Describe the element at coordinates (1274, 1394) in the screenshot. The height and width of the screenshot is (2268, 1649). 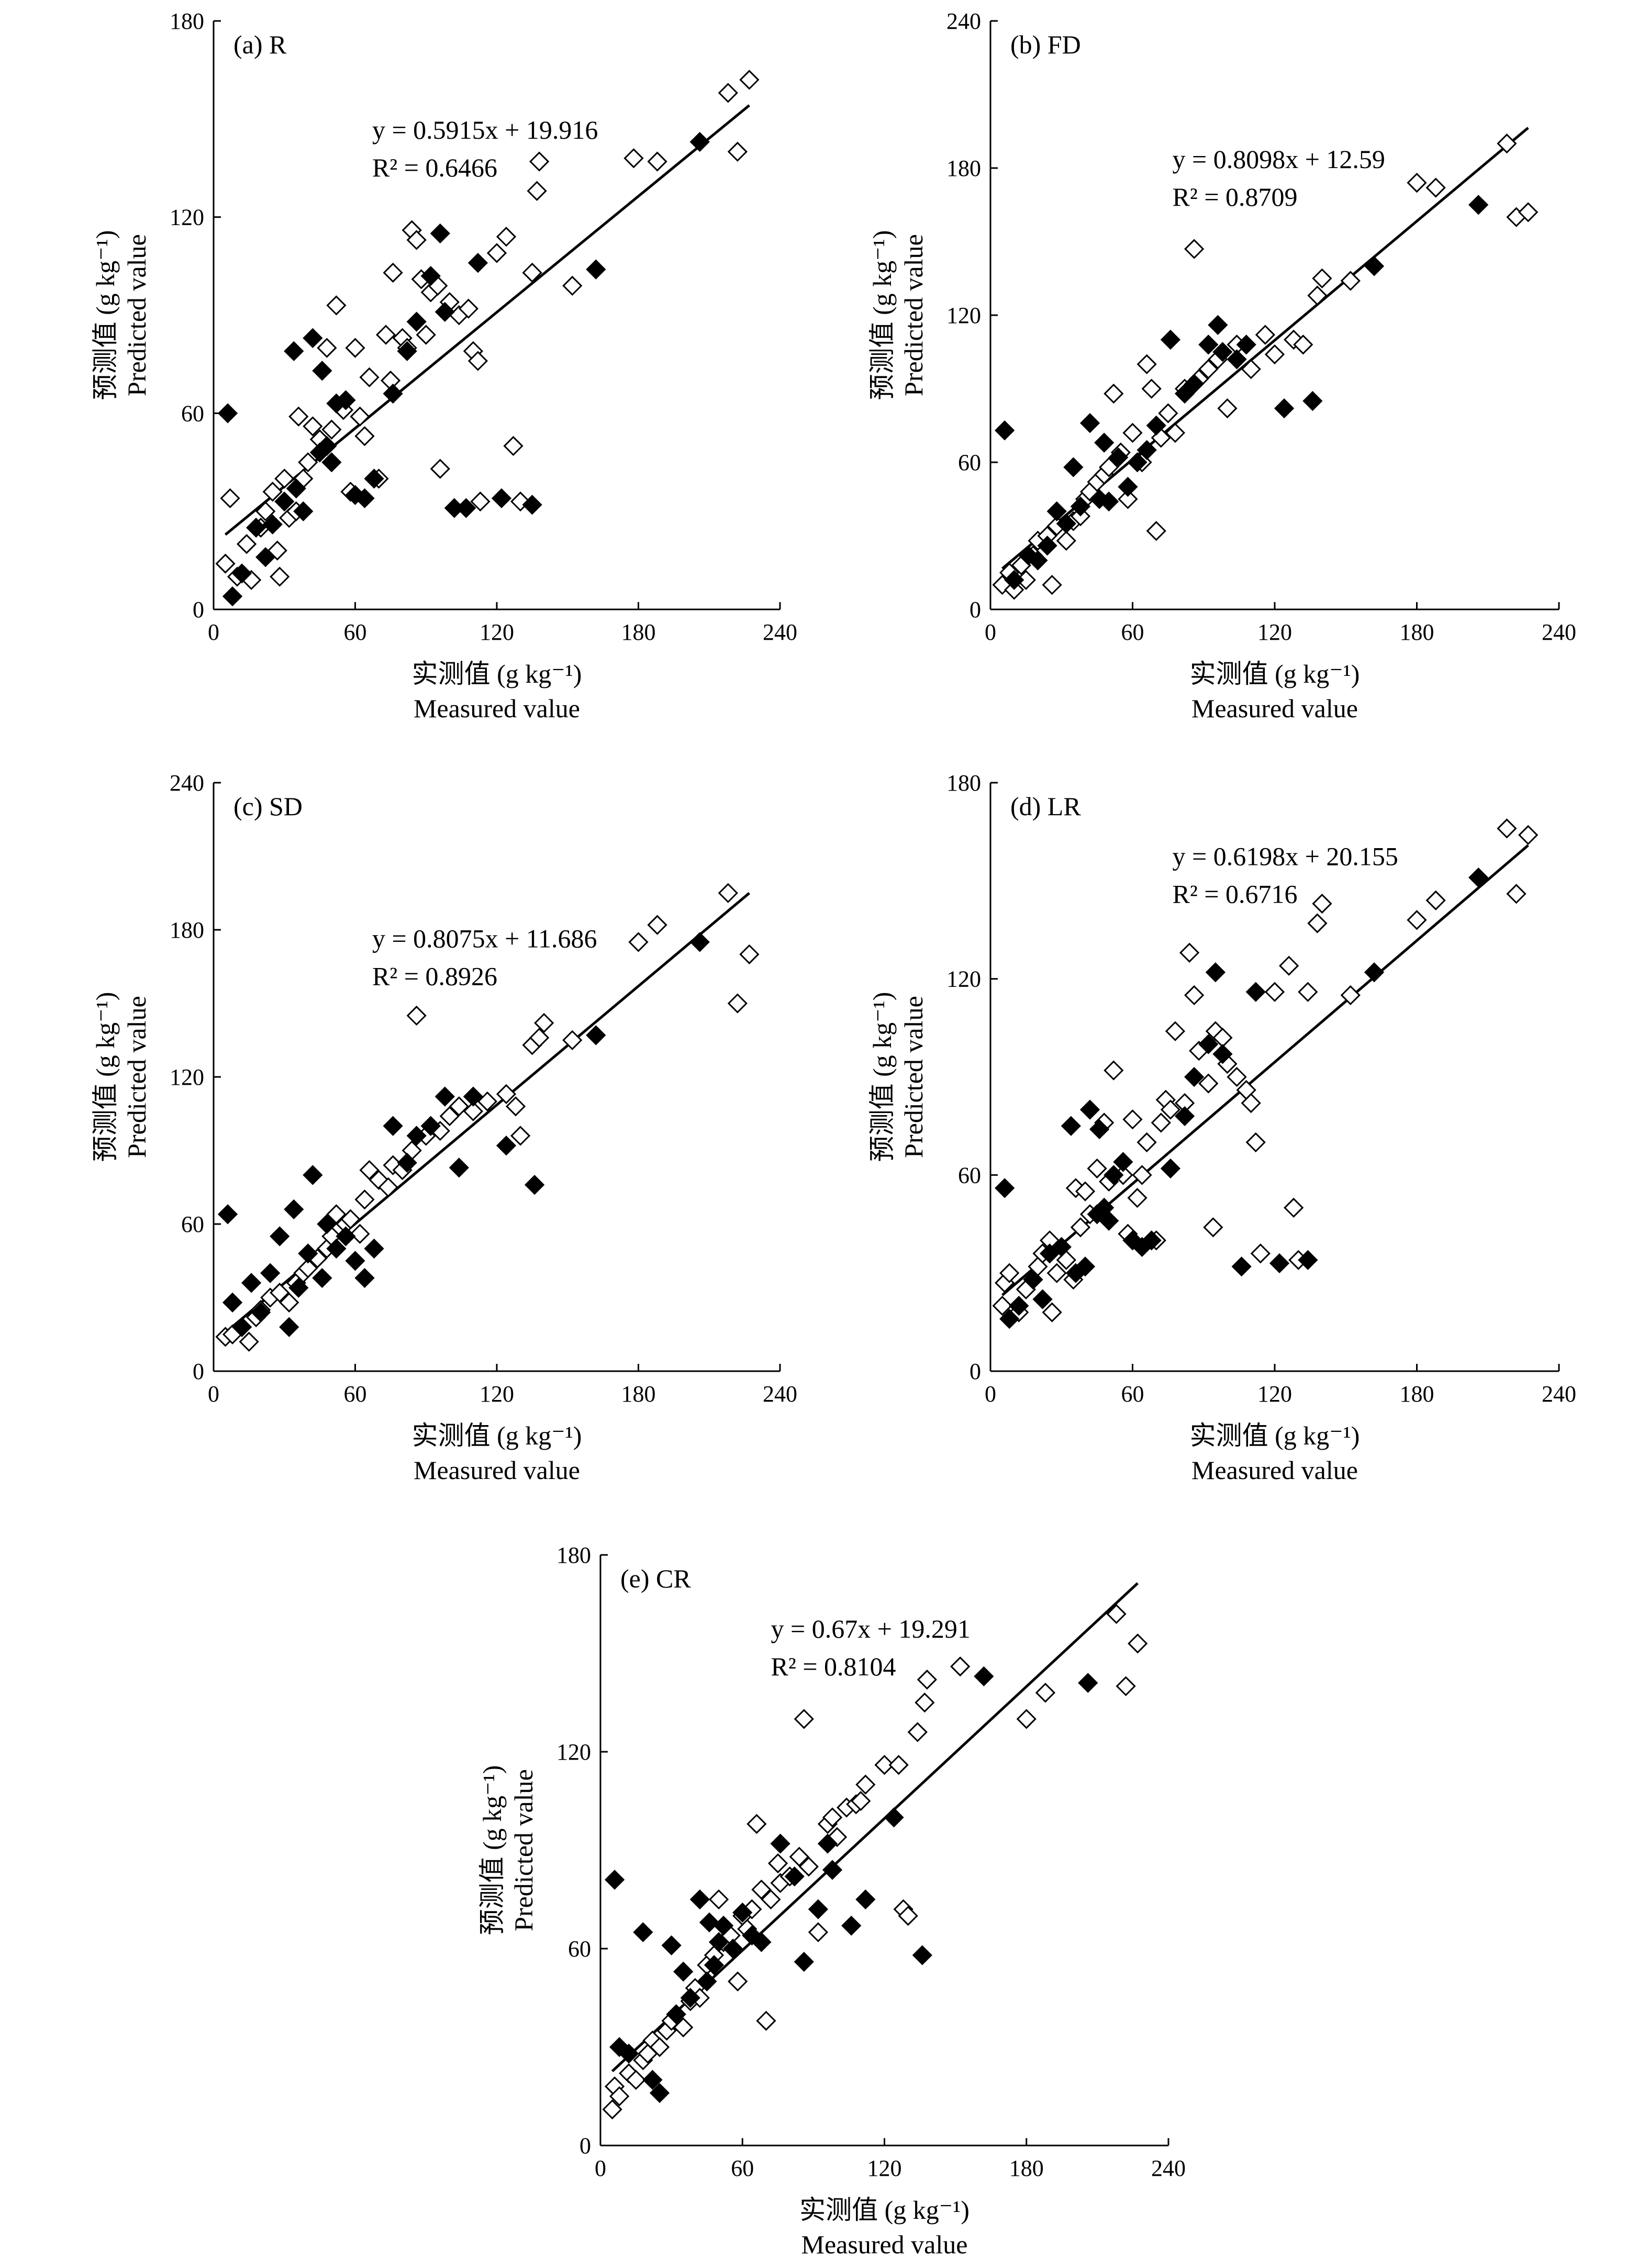
I see `x-tick-label: 120` at that location.